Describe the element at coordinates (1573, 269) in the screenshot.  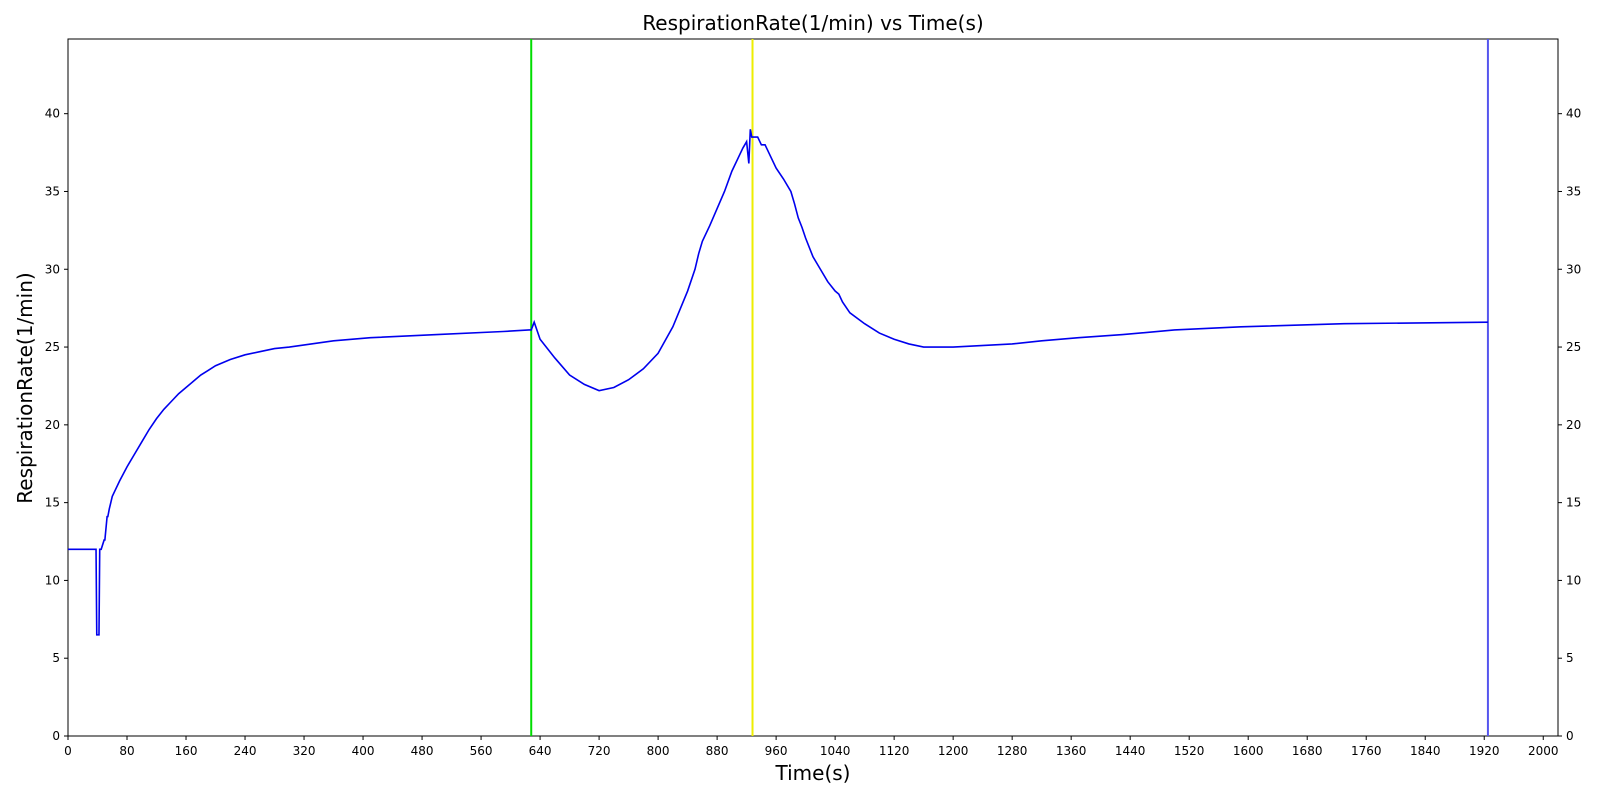
I see `right-y-tick-label: 30` at that location.